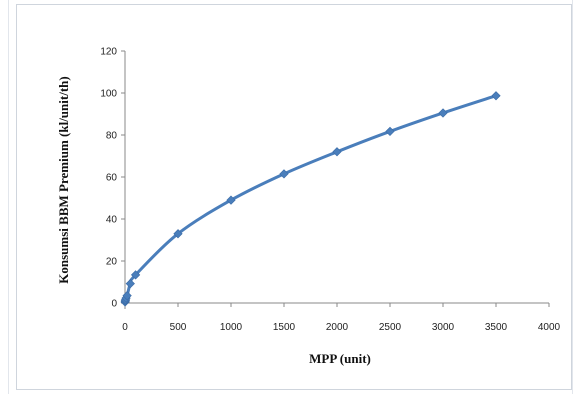  Describe the element at coordinates (112, 136) in the screenshot. I see `y-tick-label: 80` at that location.